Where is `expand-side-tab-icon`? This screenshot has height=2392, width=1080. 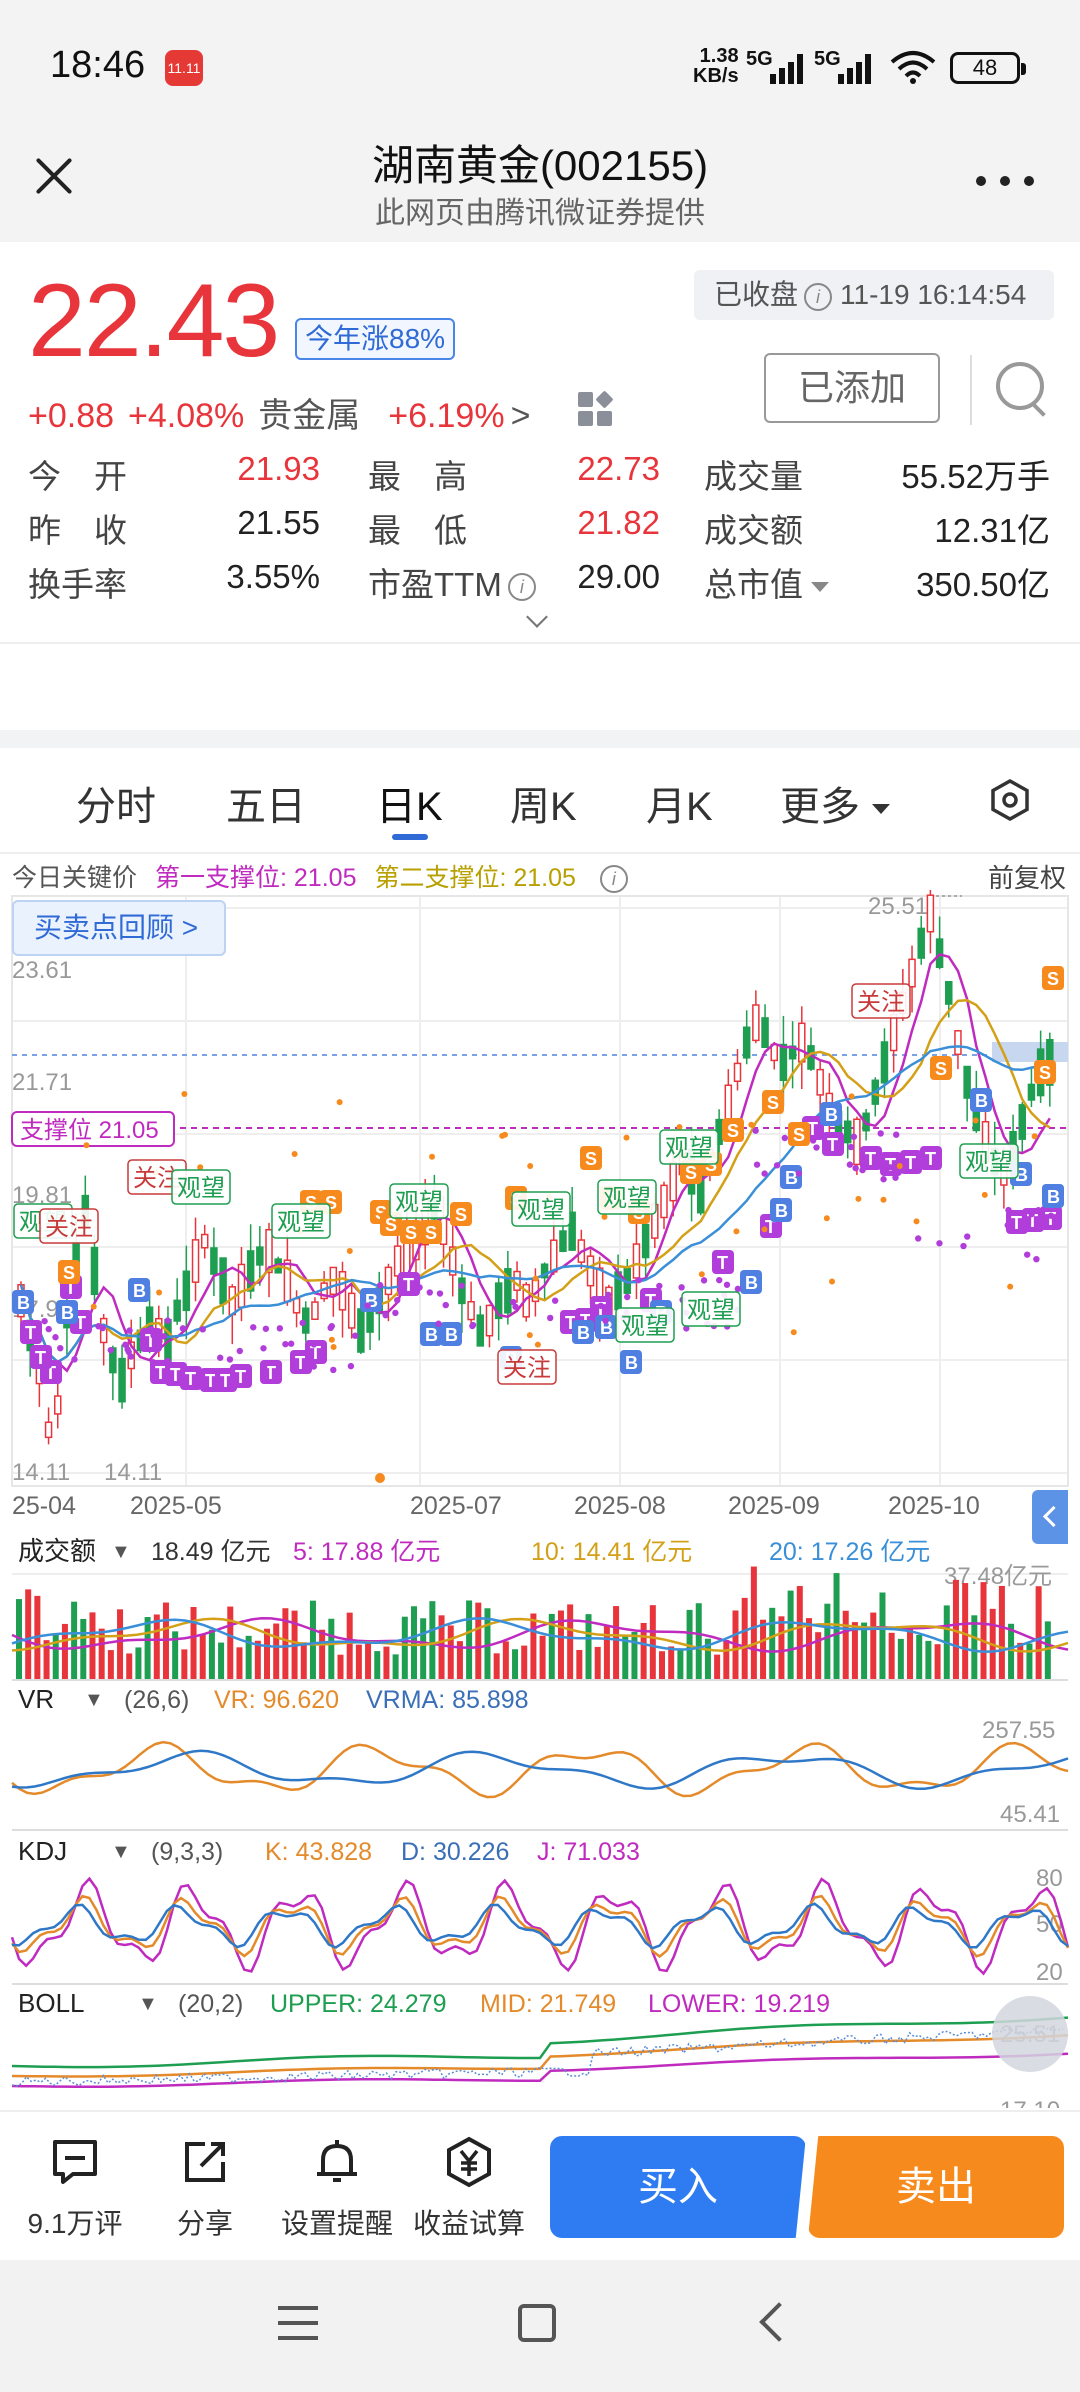 expand-side-tab-icon is located at coordinates (1050, 1517).